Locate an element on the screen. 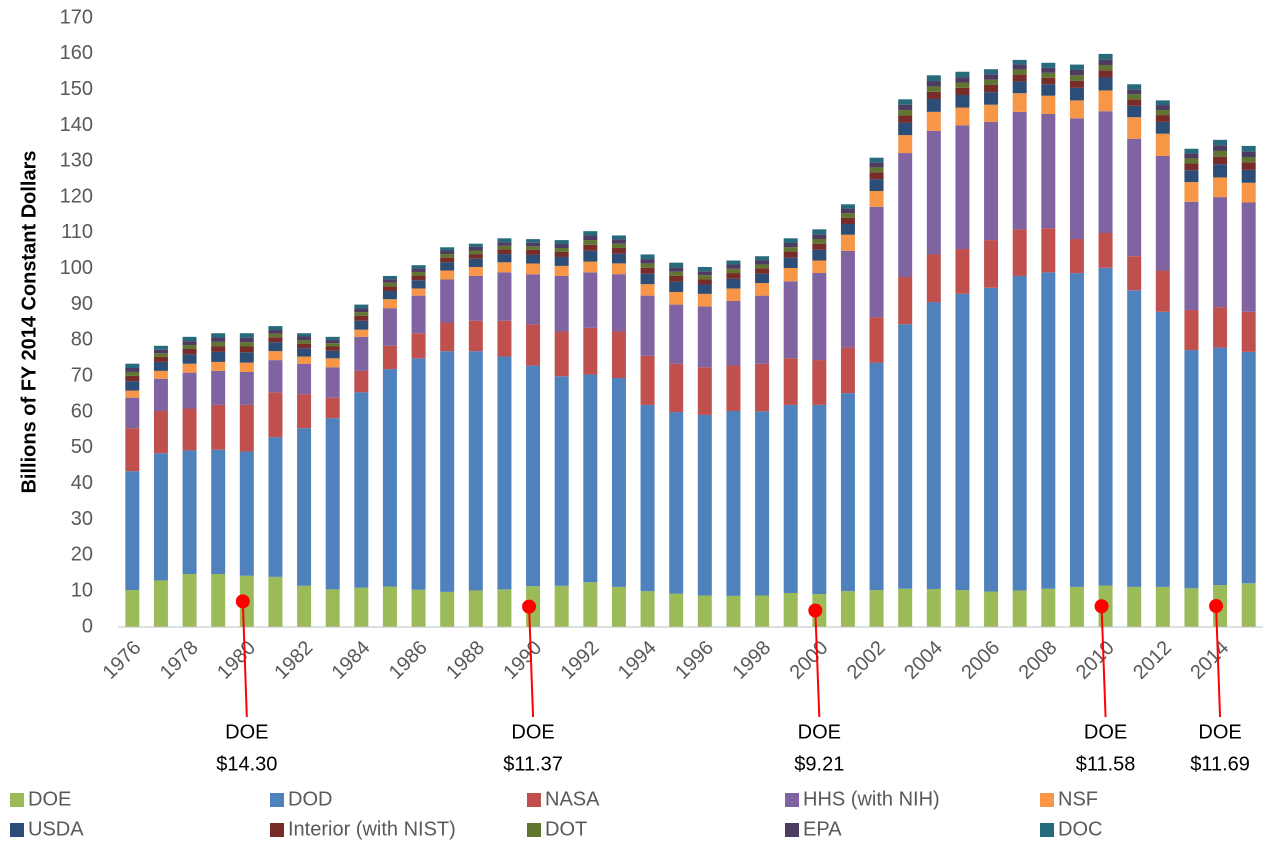 The image size is (1268, 846). y-tick-label: 140 is located at coordinates (76, 125).